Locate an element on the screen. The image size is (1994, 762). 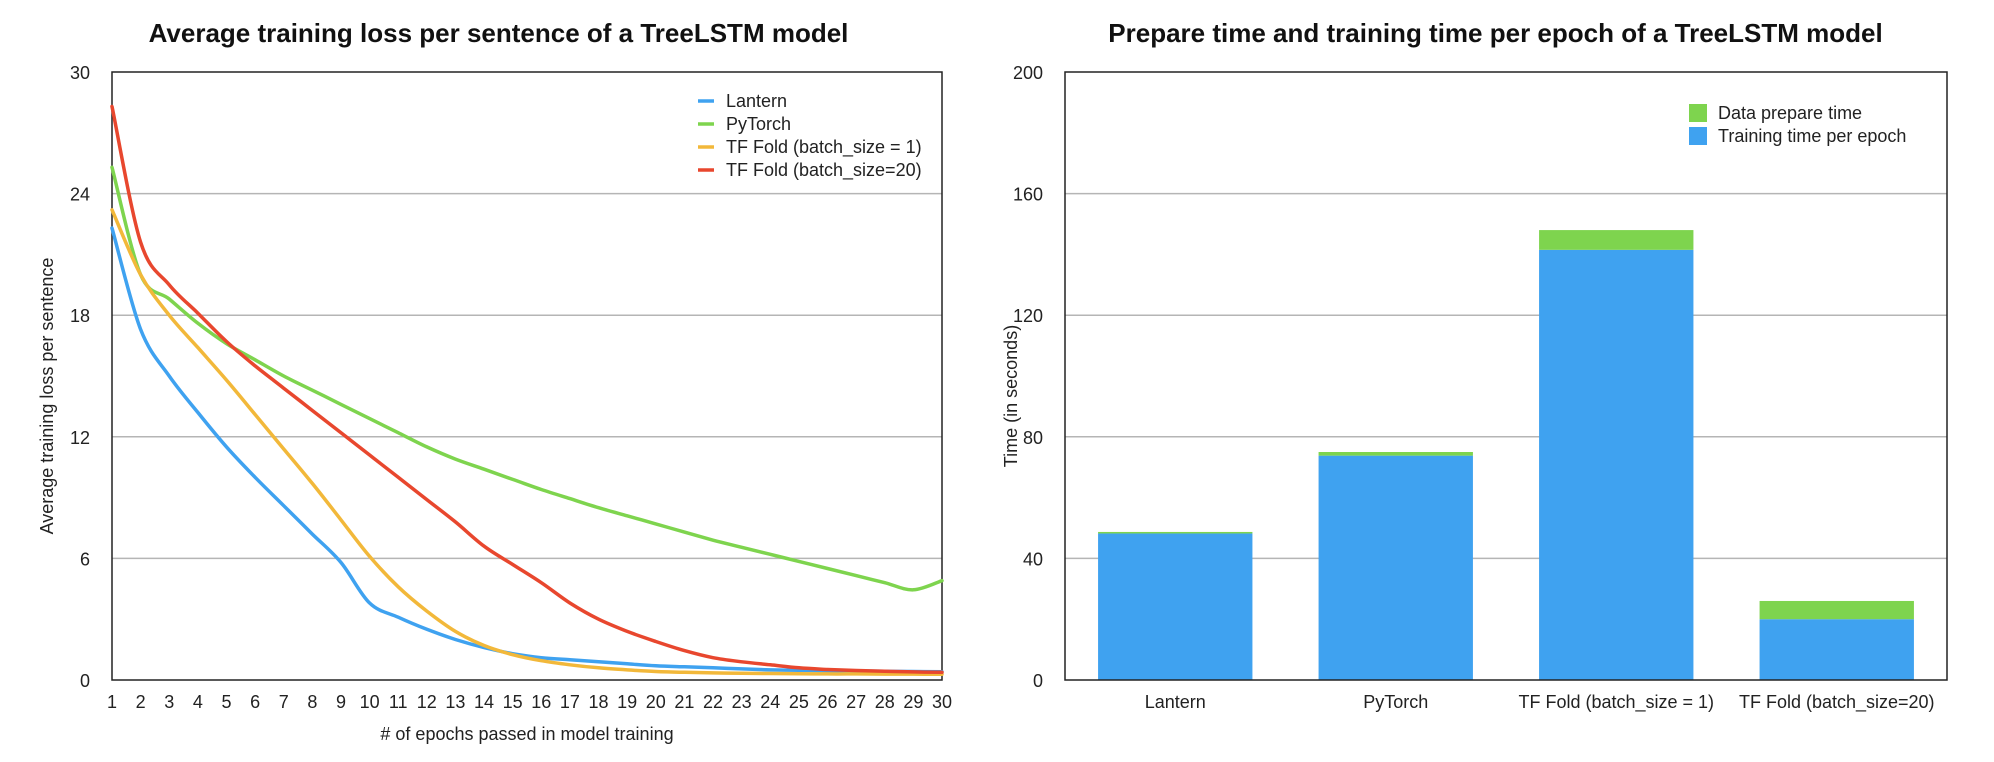
y-tick-label: 120 is located at coordinates (1028, 316).